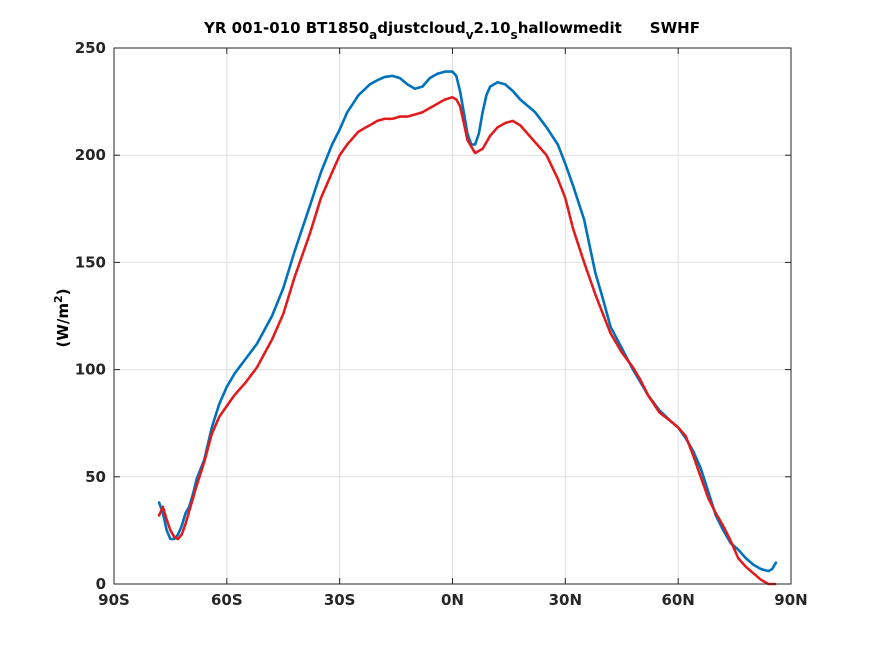 The height and width of the screenshot is (656, 875). I want to click on ylabel-main: (W/m, so click(63, 325).